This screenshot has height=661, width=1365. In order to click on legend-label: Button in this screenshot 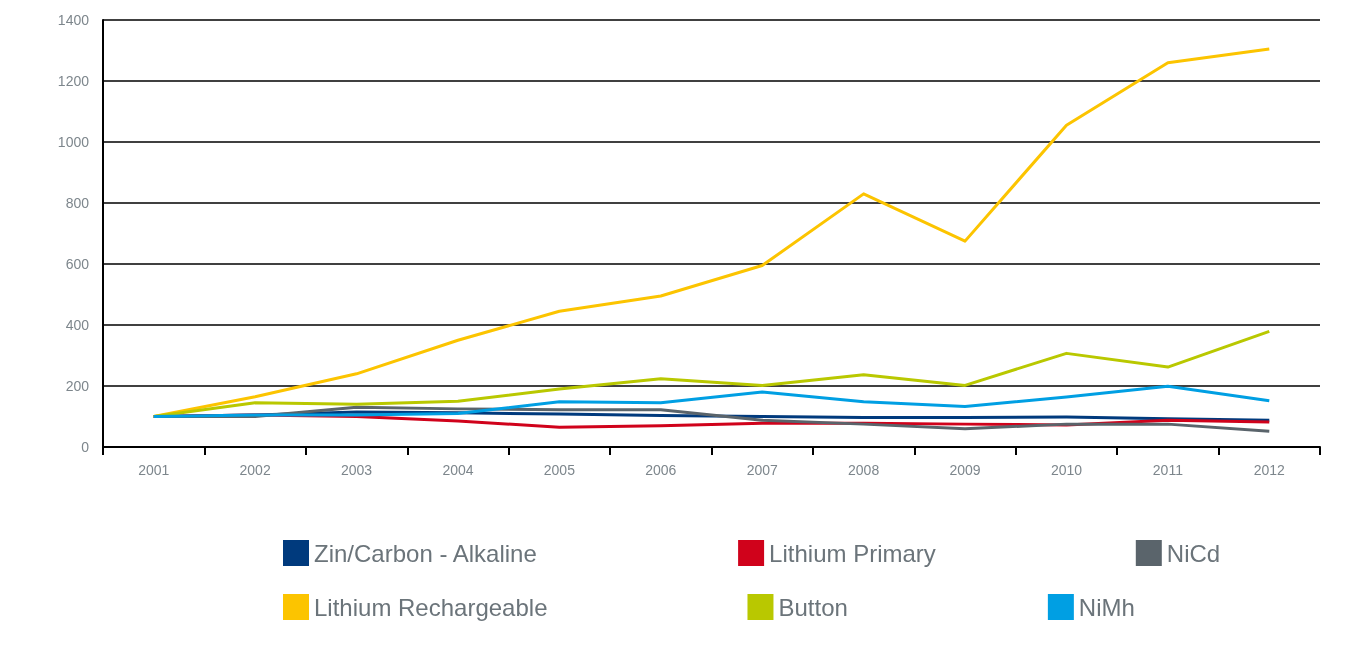, I will do `click(813, 607)`.